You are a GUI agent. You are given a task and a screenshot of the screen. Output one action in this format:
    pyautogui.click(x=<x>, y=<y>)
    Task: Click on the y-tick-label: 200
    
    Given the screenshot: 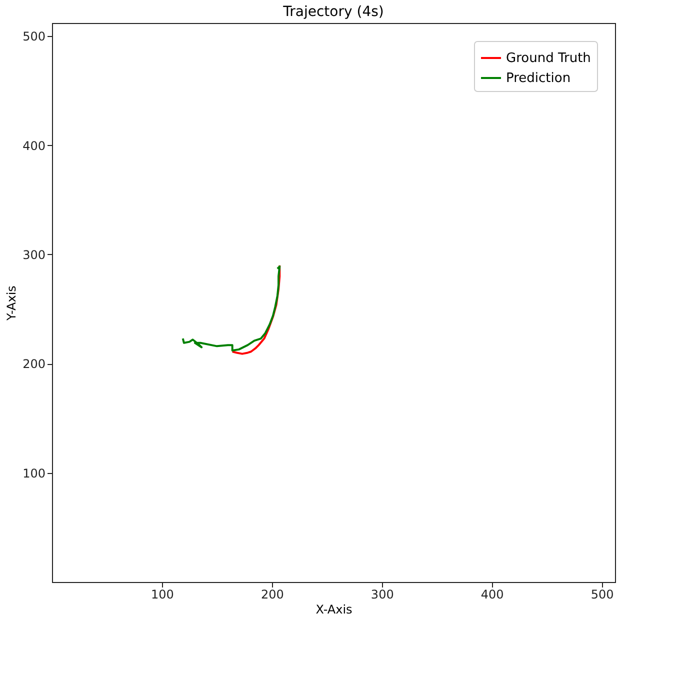 What is the action you would take?
    pyautogui.click(x=34, y=364)
    